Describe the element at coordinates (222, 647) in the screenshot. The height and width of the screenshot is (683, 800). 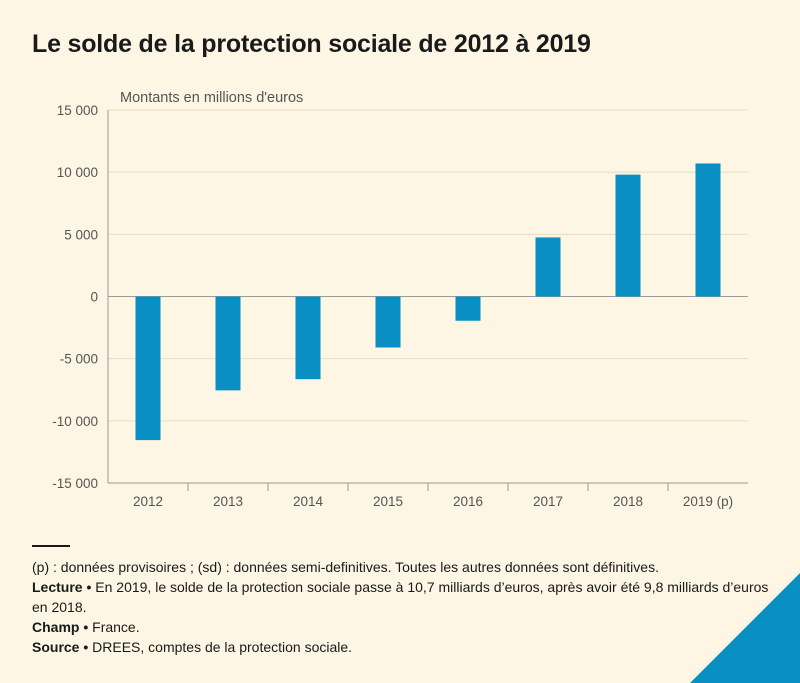
I see `source-text: DREES, comptes de la protection sociale.` at that location.